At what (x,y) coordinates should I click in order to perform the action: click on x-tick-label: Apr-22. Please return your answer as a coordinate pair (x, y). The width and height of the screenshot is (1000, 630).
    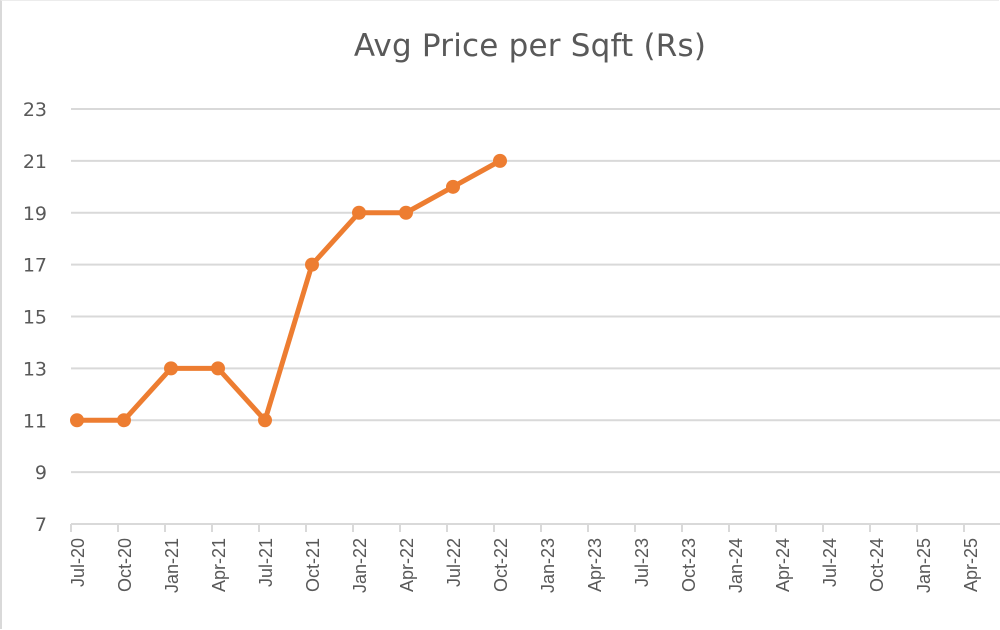
    Looking at the image, I should click on (407, 565).